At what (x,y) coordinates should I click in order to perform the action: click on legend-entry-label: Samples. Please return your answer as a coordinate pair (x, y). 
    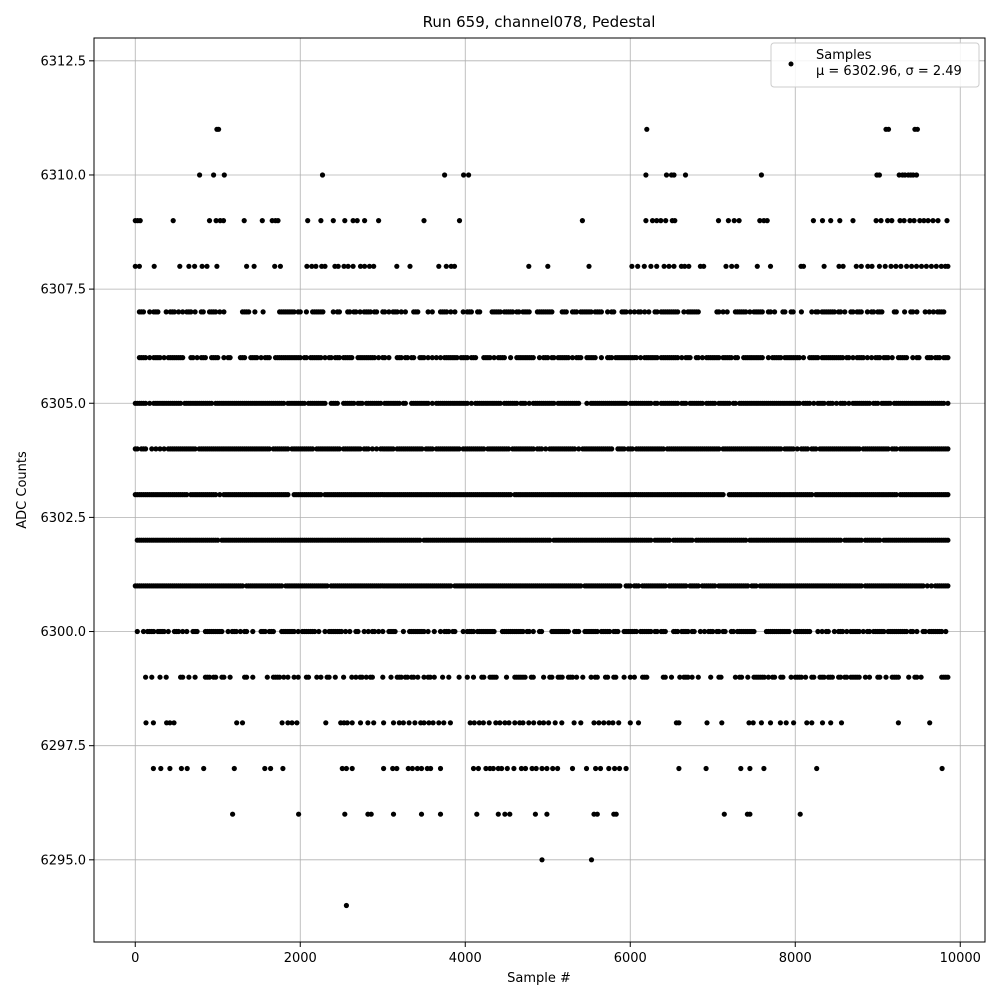
    Looking at the image, I should click on (844, 55).